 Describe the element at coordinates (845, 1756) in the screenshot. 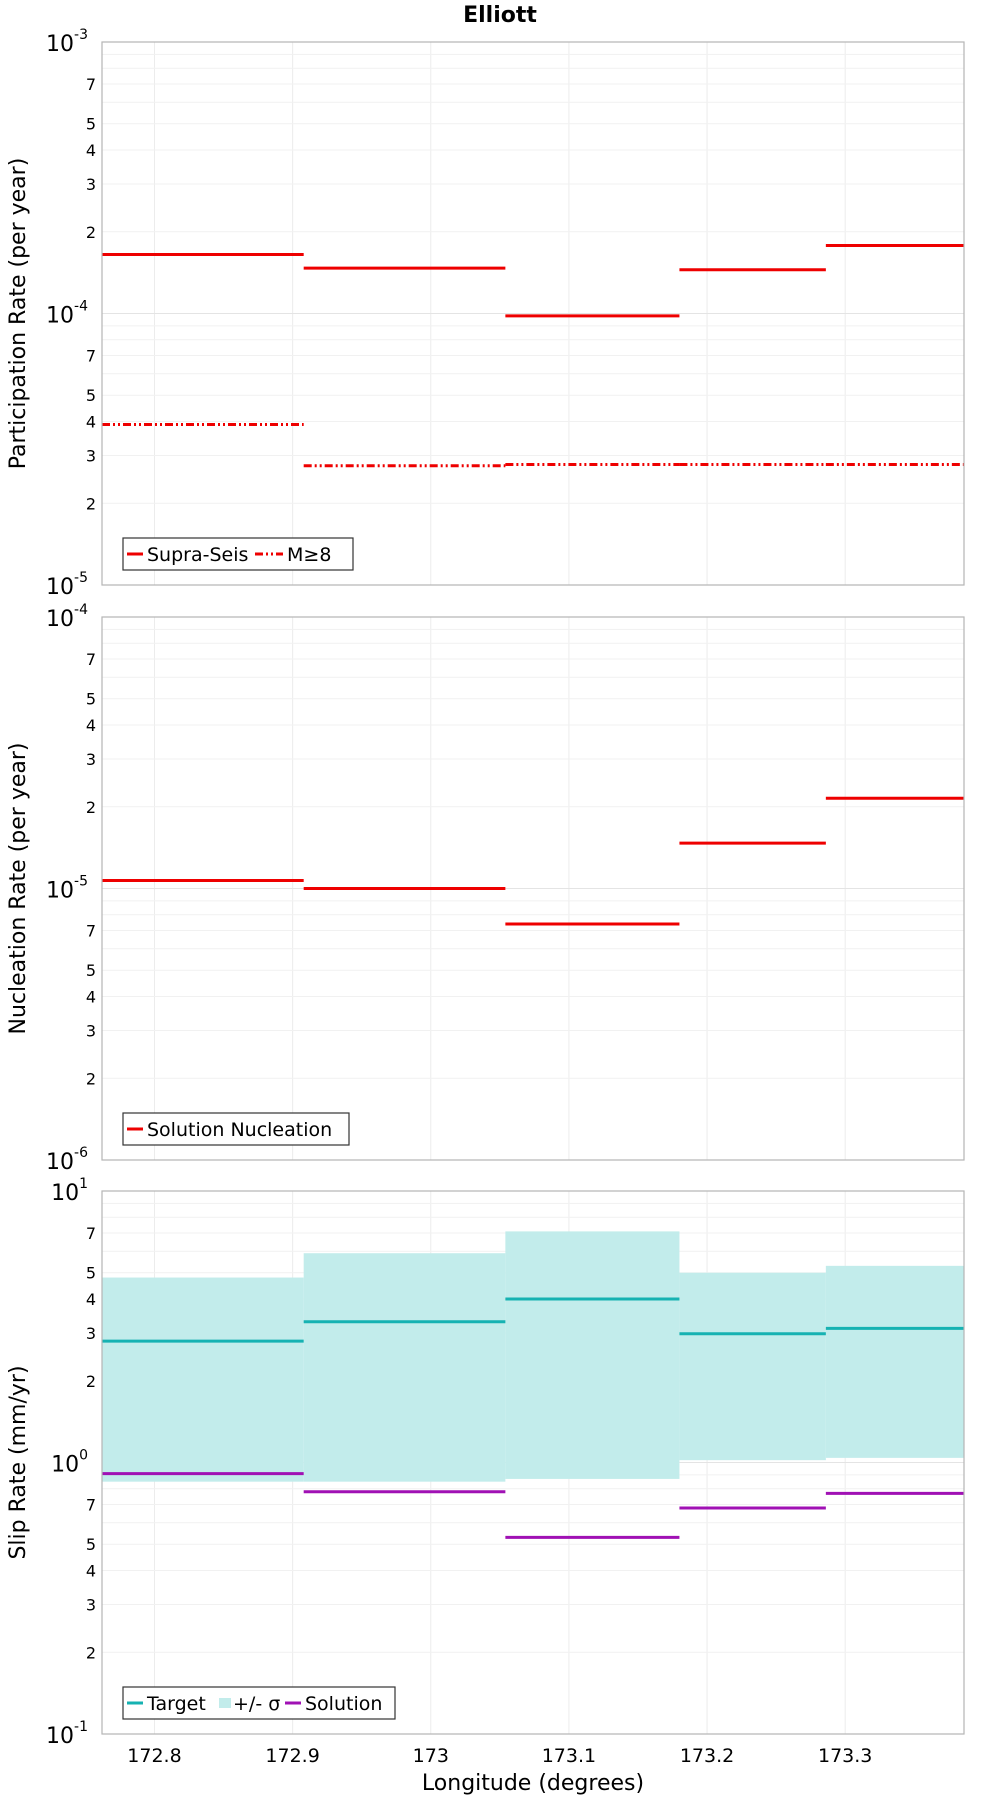

I see `x-tick-label: 173.3` at that location.